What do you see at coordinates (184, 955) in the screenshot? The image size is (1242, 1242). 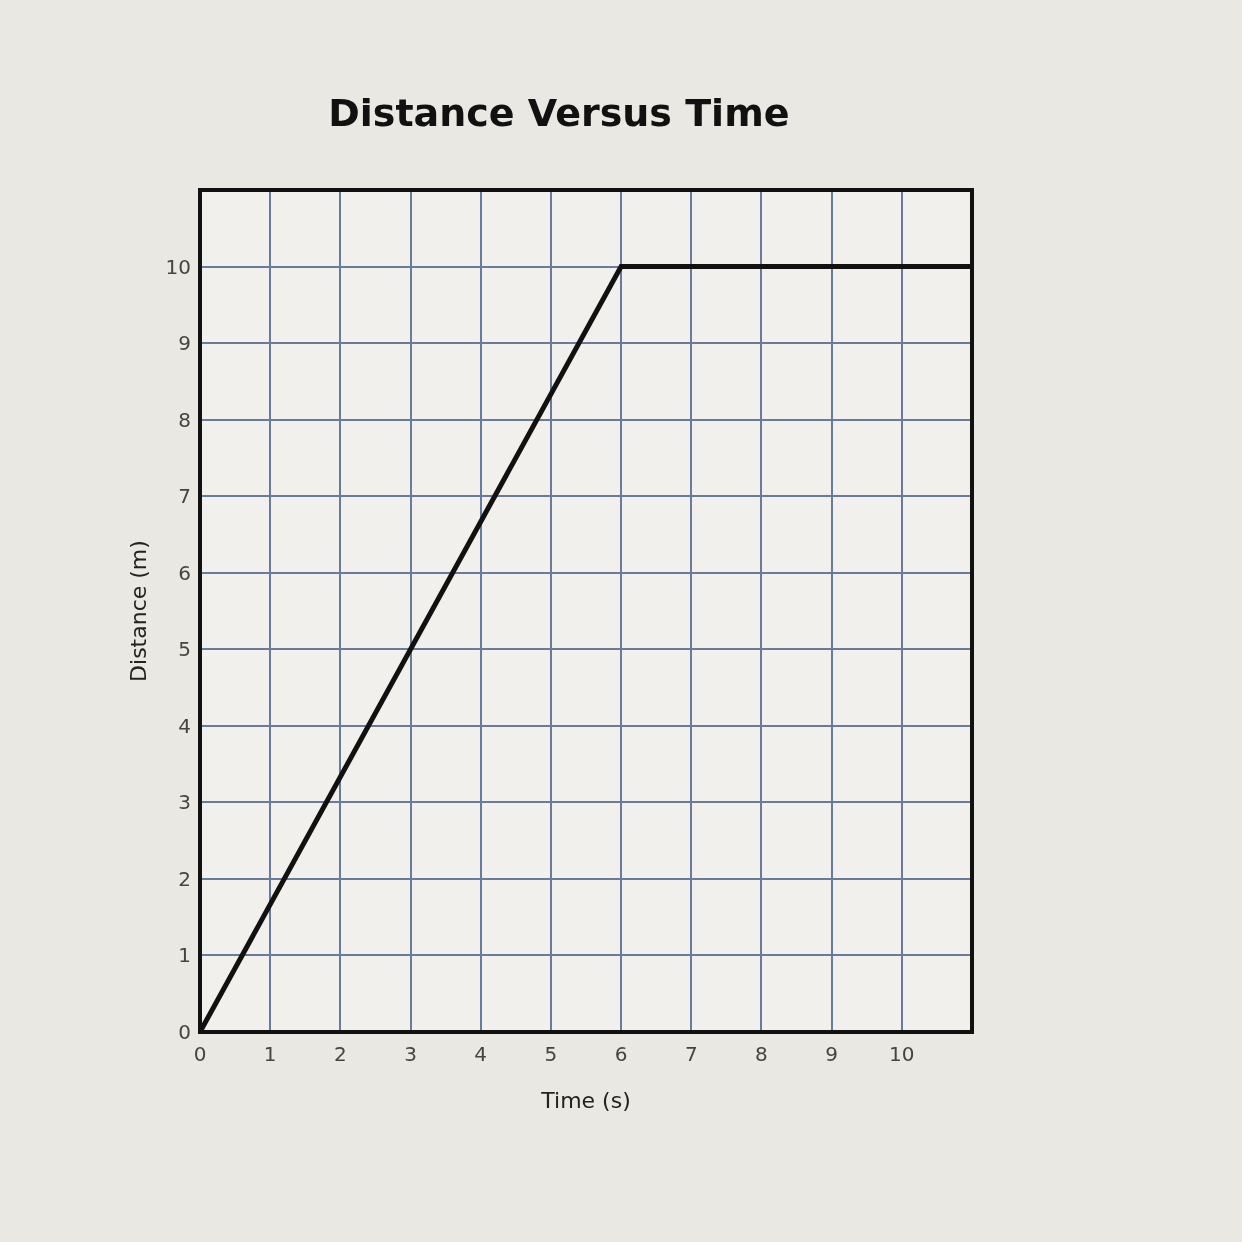 I see `y-tick-label: 1` at bounding box center [184, 955].